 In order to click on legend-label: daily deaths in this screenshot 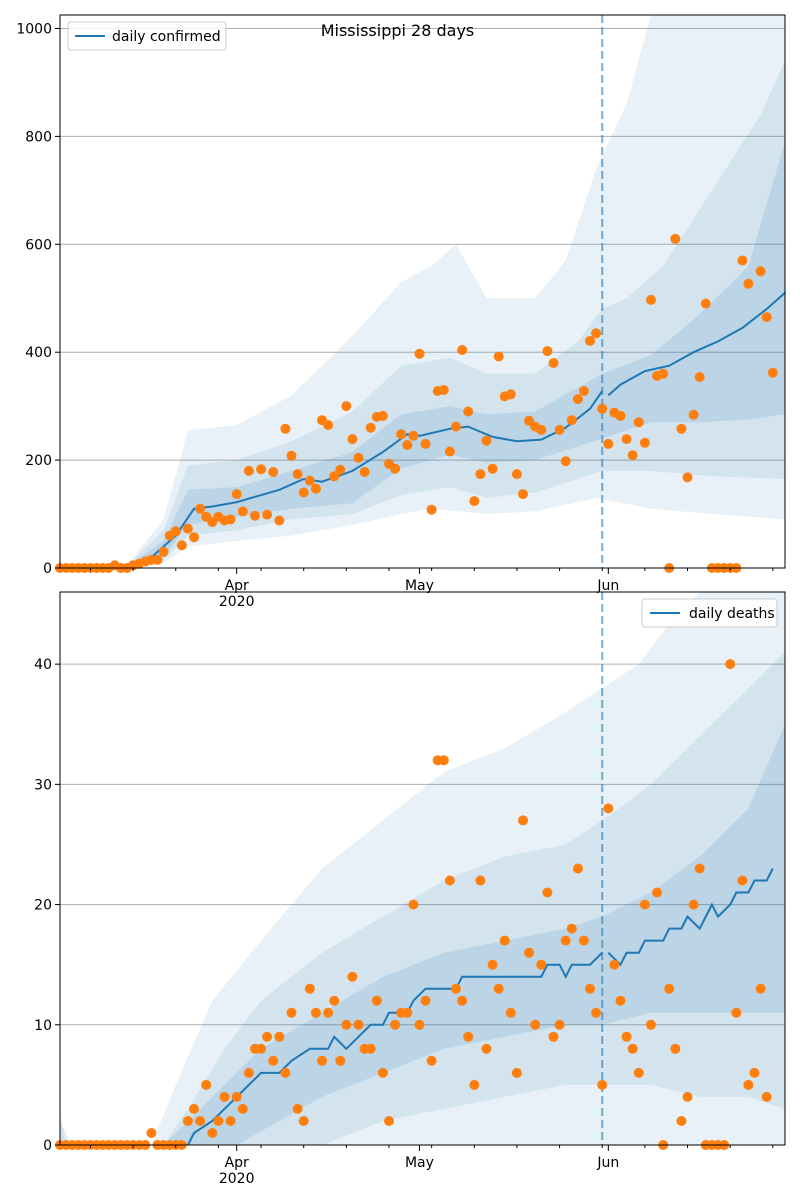, I will do `click(732, 614)`.